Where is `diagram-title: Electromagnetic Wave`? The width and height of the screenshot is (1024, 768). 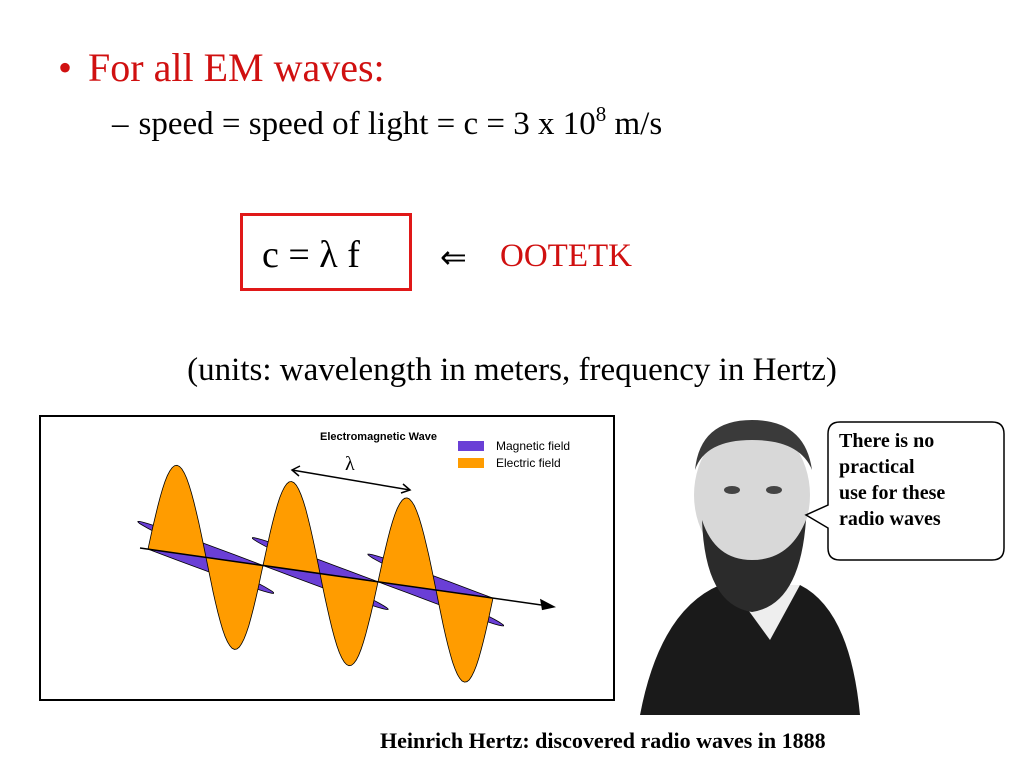 diagram-title: Electromagnetic Wave is located at coordinates (378, 437).